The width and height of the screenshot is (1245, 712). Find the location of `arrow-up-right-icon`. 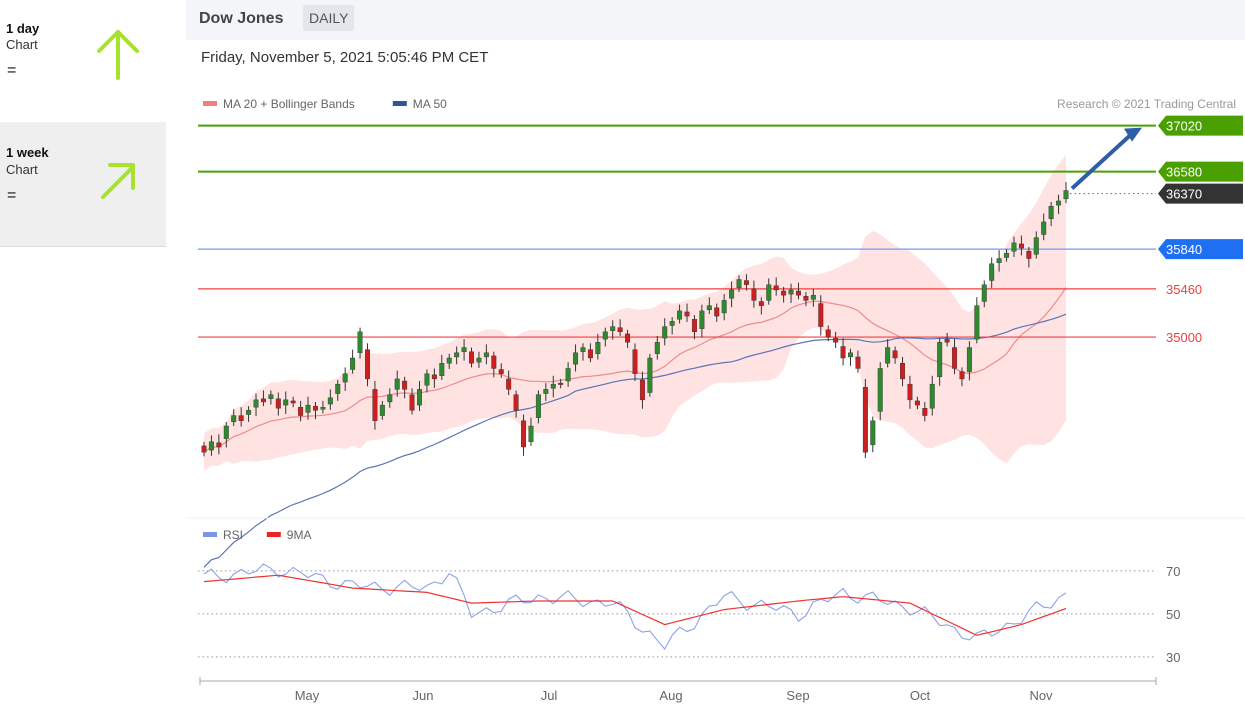

arrow-up-right-icon is located at coordinates (118, 181).